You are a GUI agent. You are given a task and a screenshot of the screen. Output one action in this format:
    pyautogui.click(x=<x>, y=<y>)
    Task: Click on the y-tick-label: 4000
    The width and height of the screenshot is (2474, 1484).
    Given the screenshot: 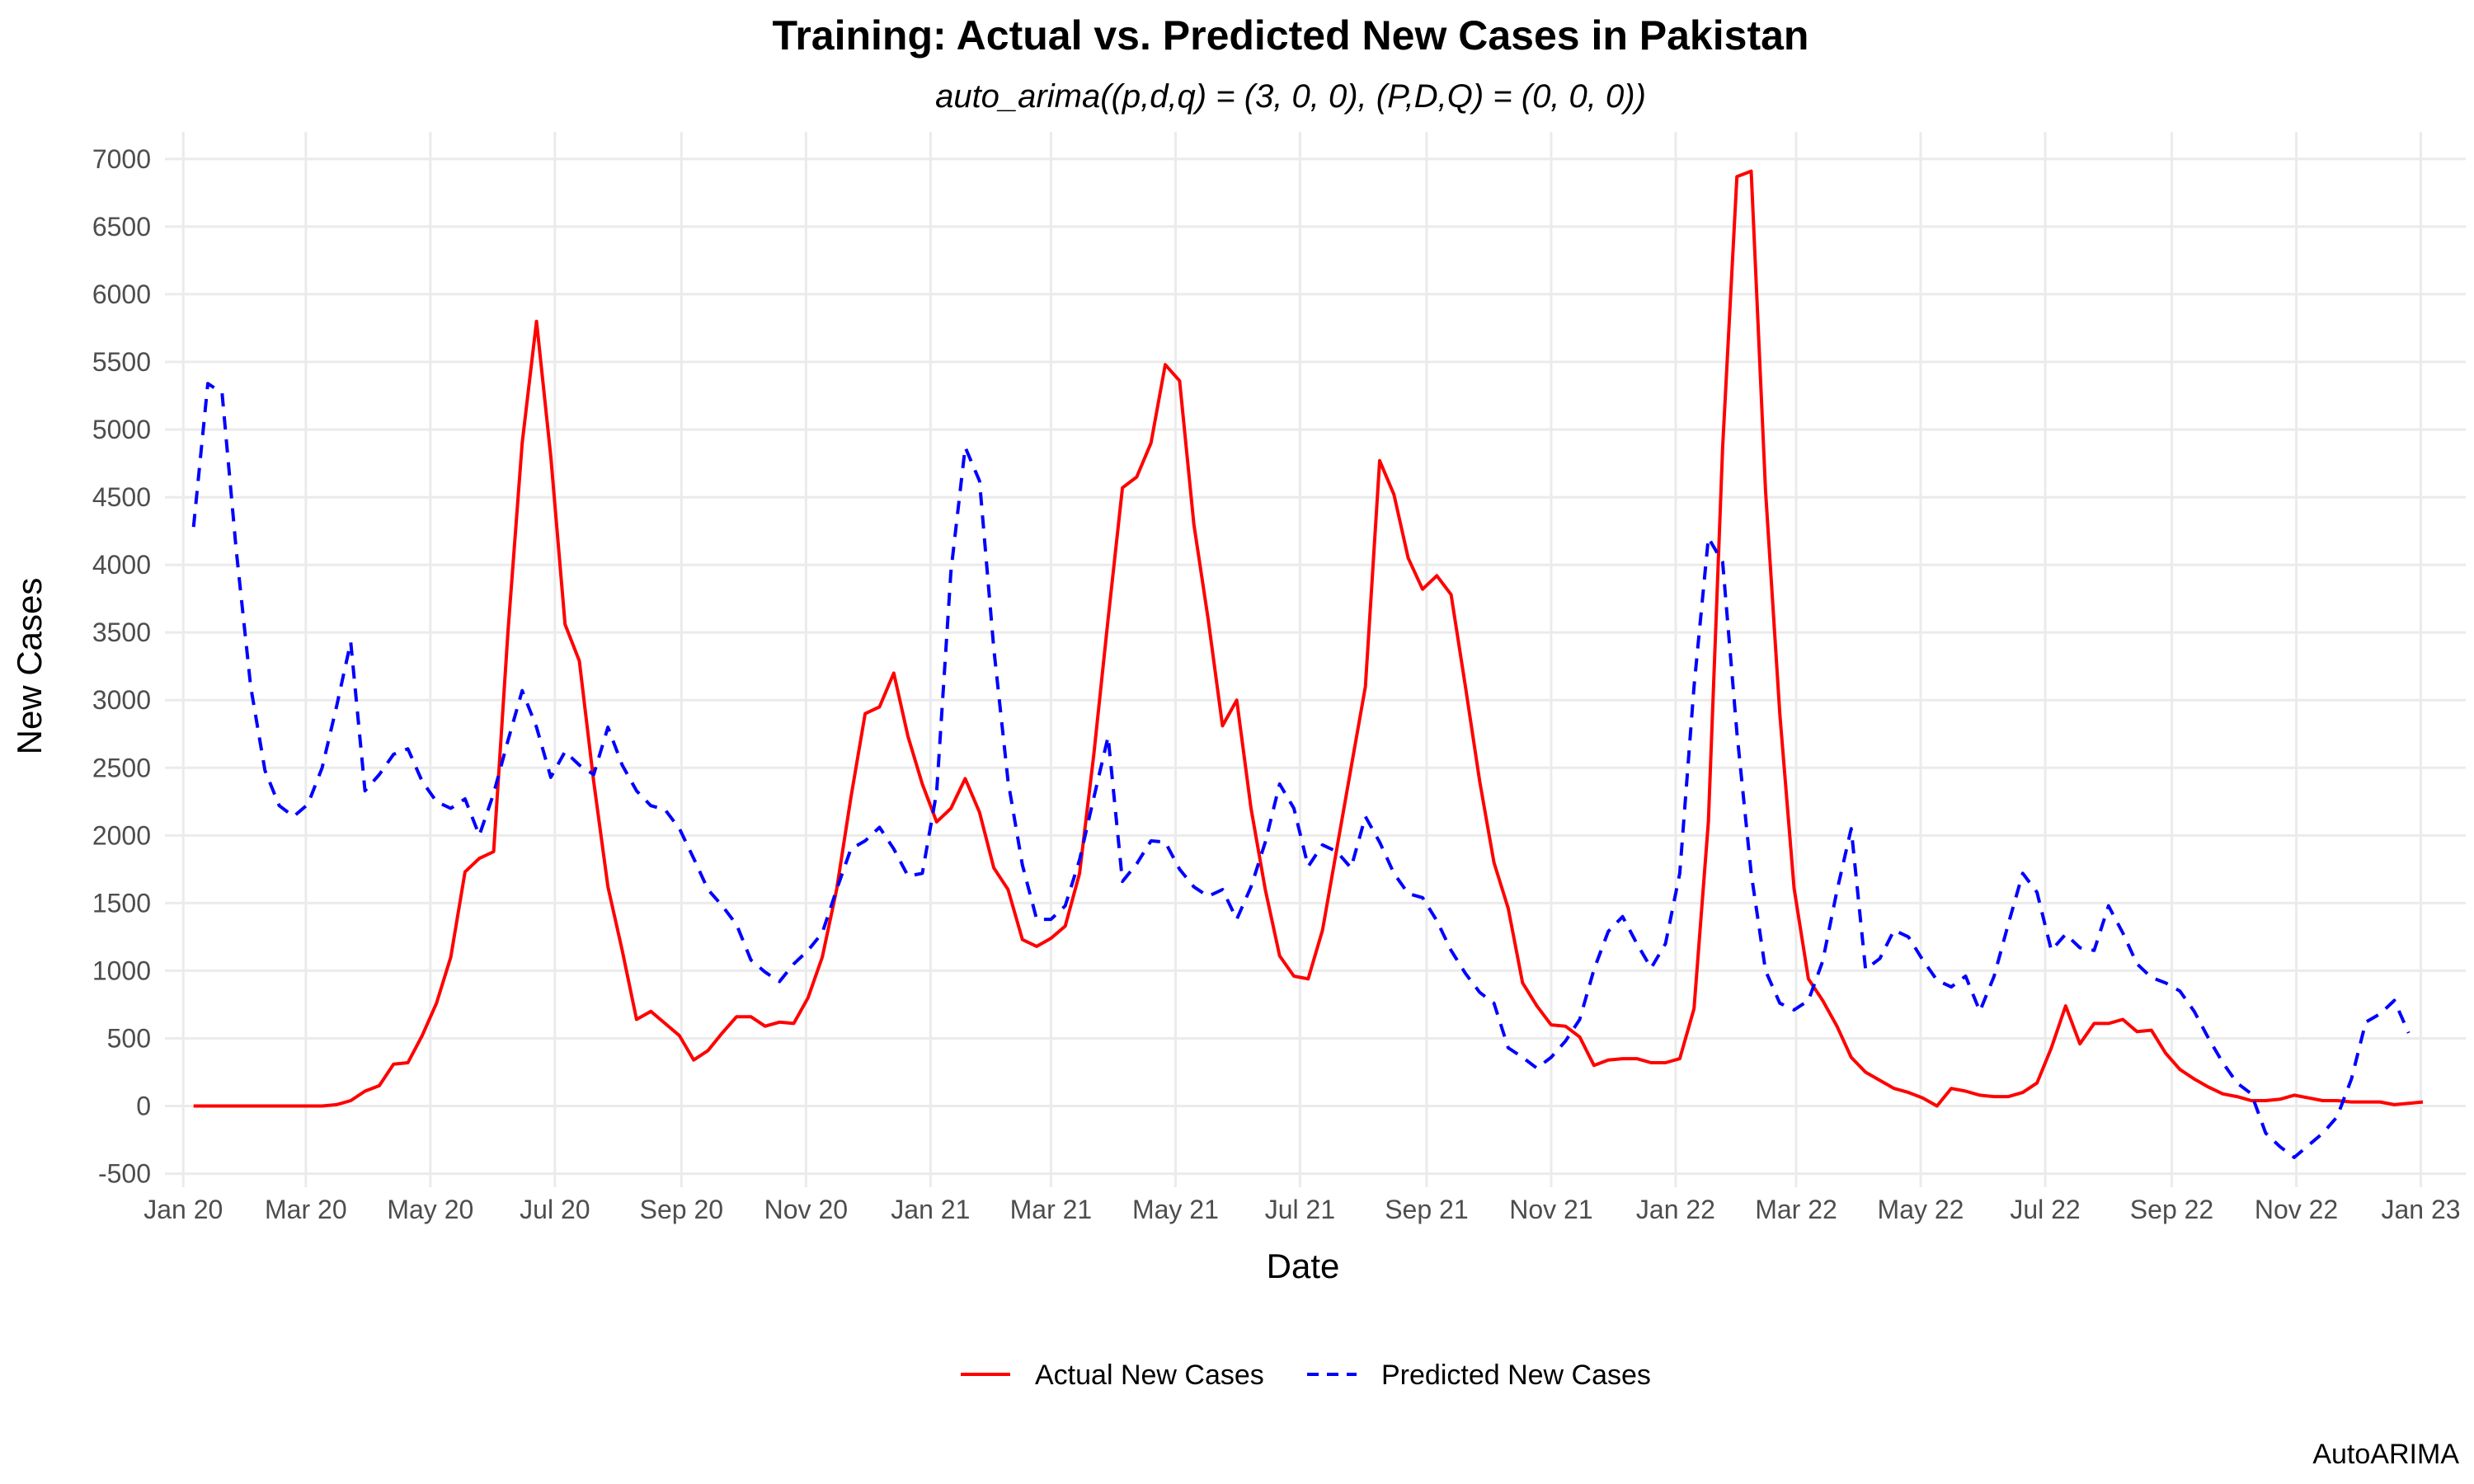 What is the action you would take?
    pyautogui.click(x=121, y=565)
    